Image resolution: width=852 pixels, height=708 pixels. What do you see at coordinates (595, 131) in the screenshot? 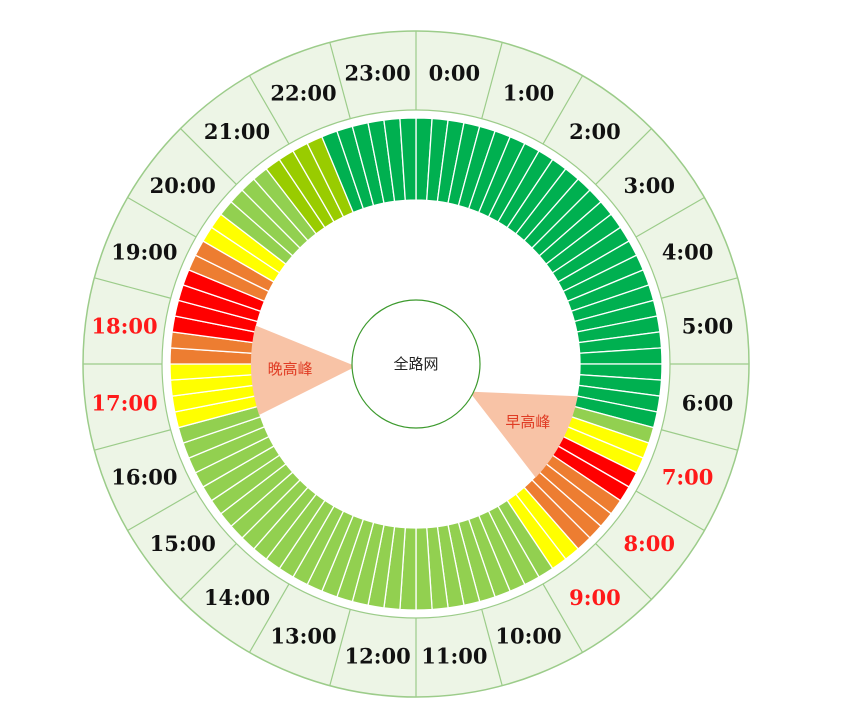
I see `hour-label: 2:00` at bounding box center [595, 131].